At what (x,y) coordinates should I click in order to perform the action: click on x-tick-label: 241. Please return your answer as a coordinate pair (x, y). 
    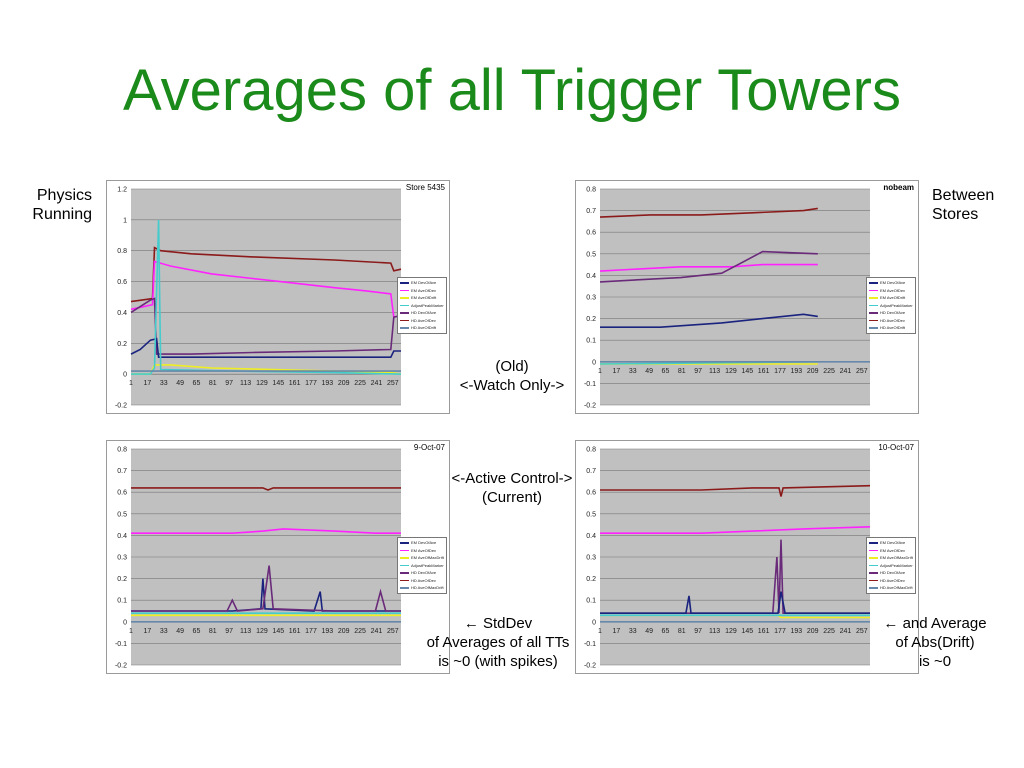
    Looking at the image, I should click on (846, 631).